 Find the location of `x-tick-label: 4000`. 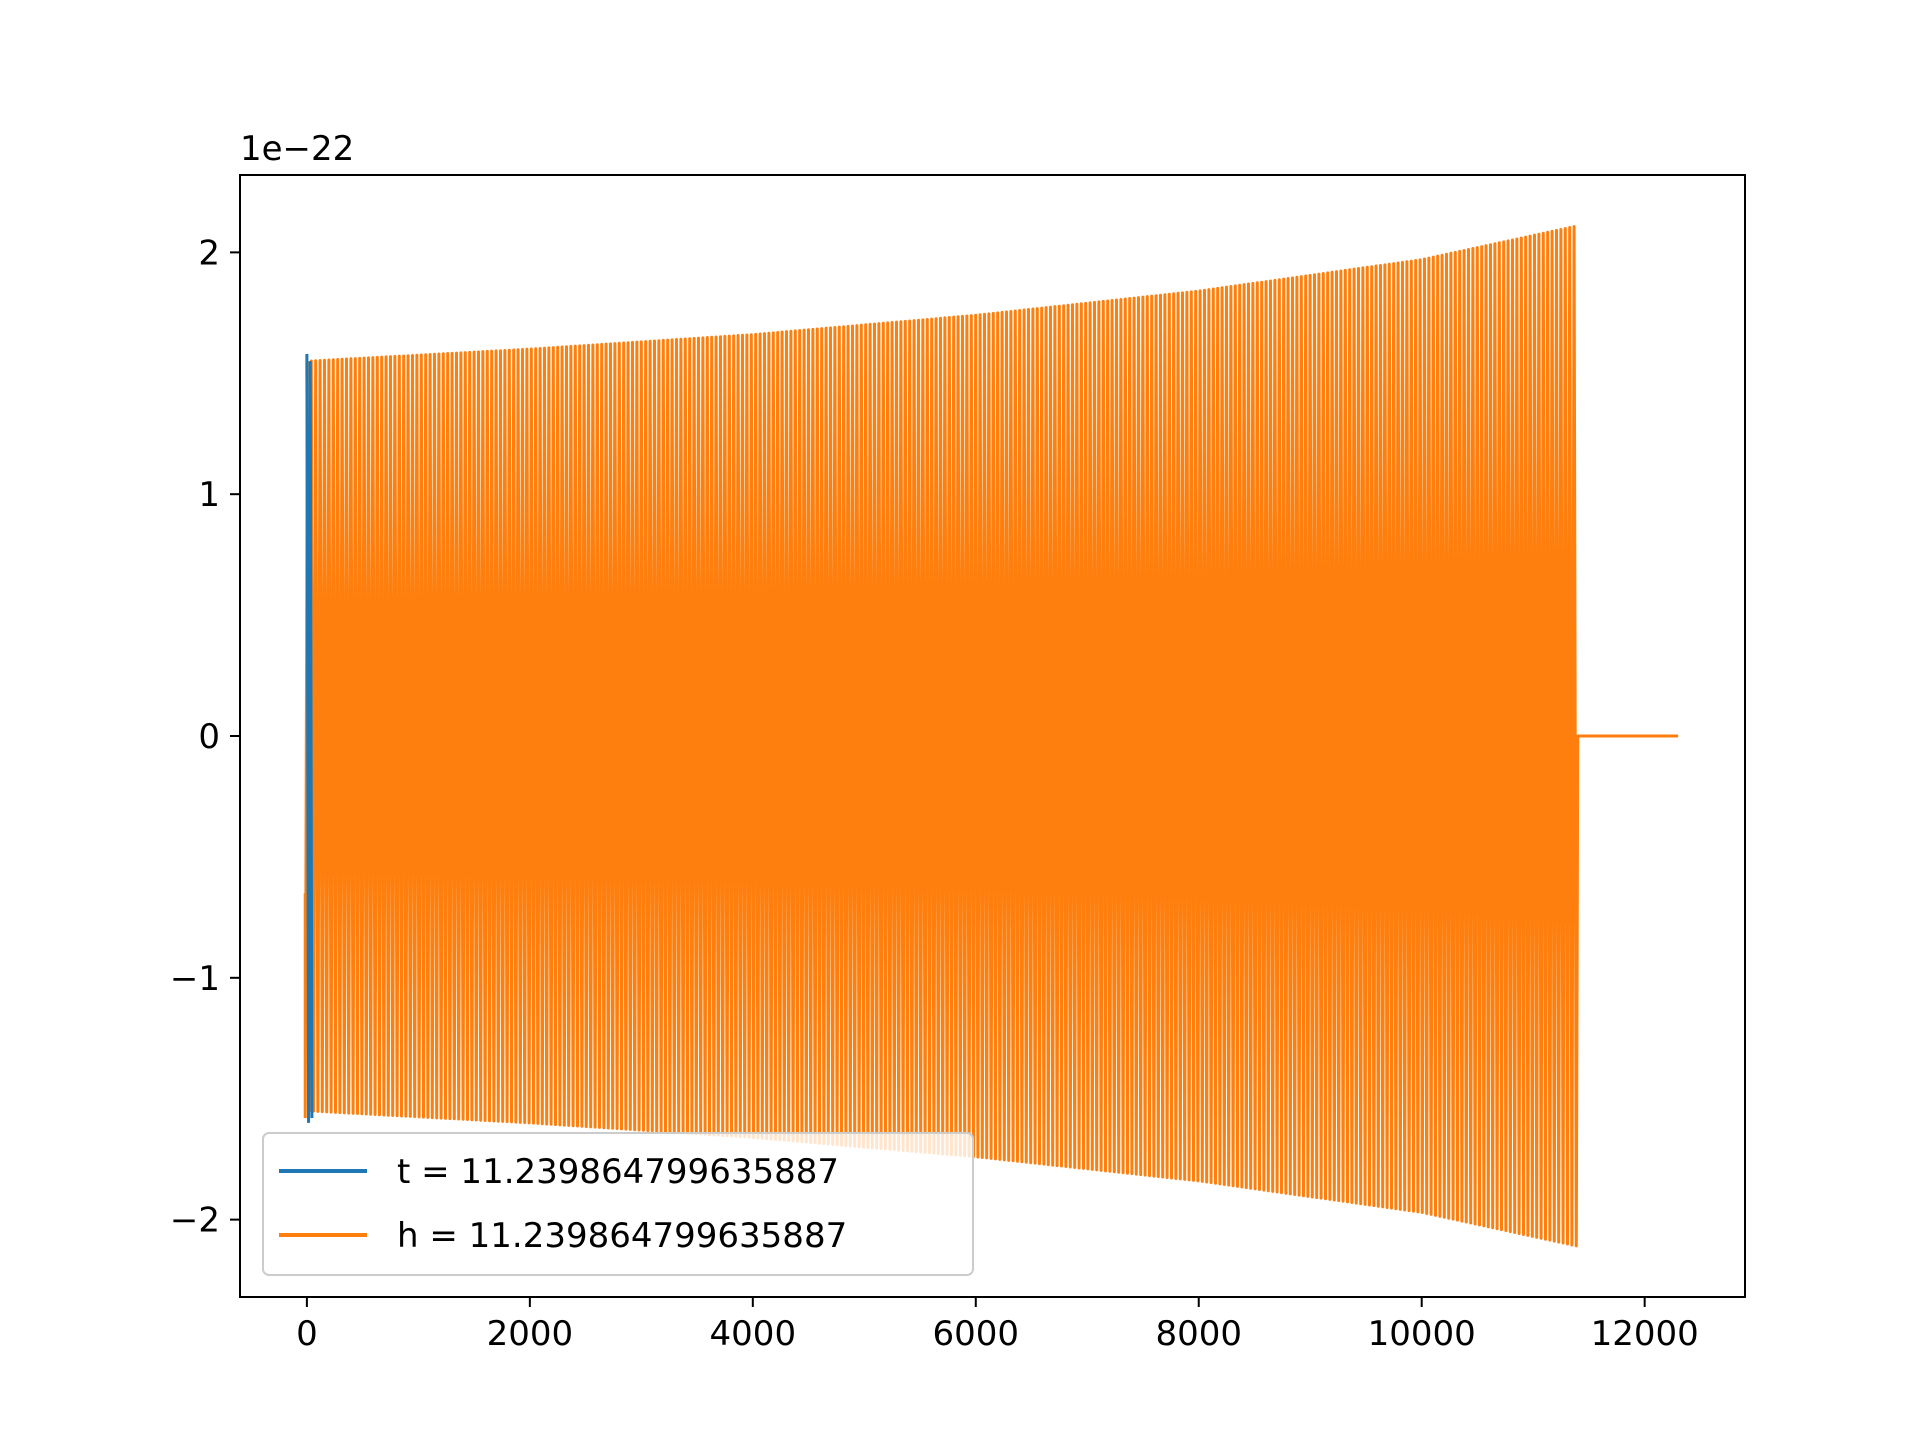

x-tick-label: 4000 is located at coordinates (753, 1334).